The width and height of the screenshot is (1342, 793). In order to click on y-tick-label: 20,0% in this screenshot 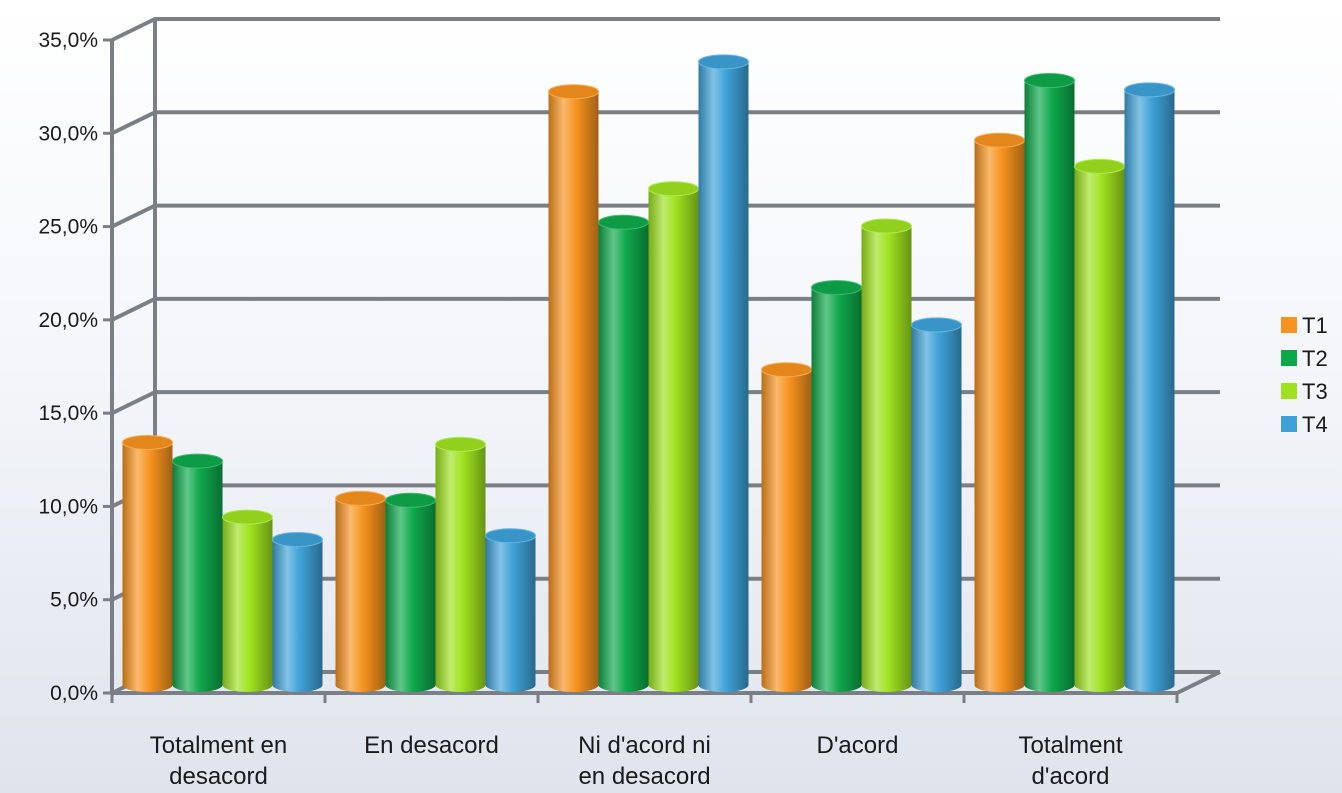, I will do `click(68, 320)`.